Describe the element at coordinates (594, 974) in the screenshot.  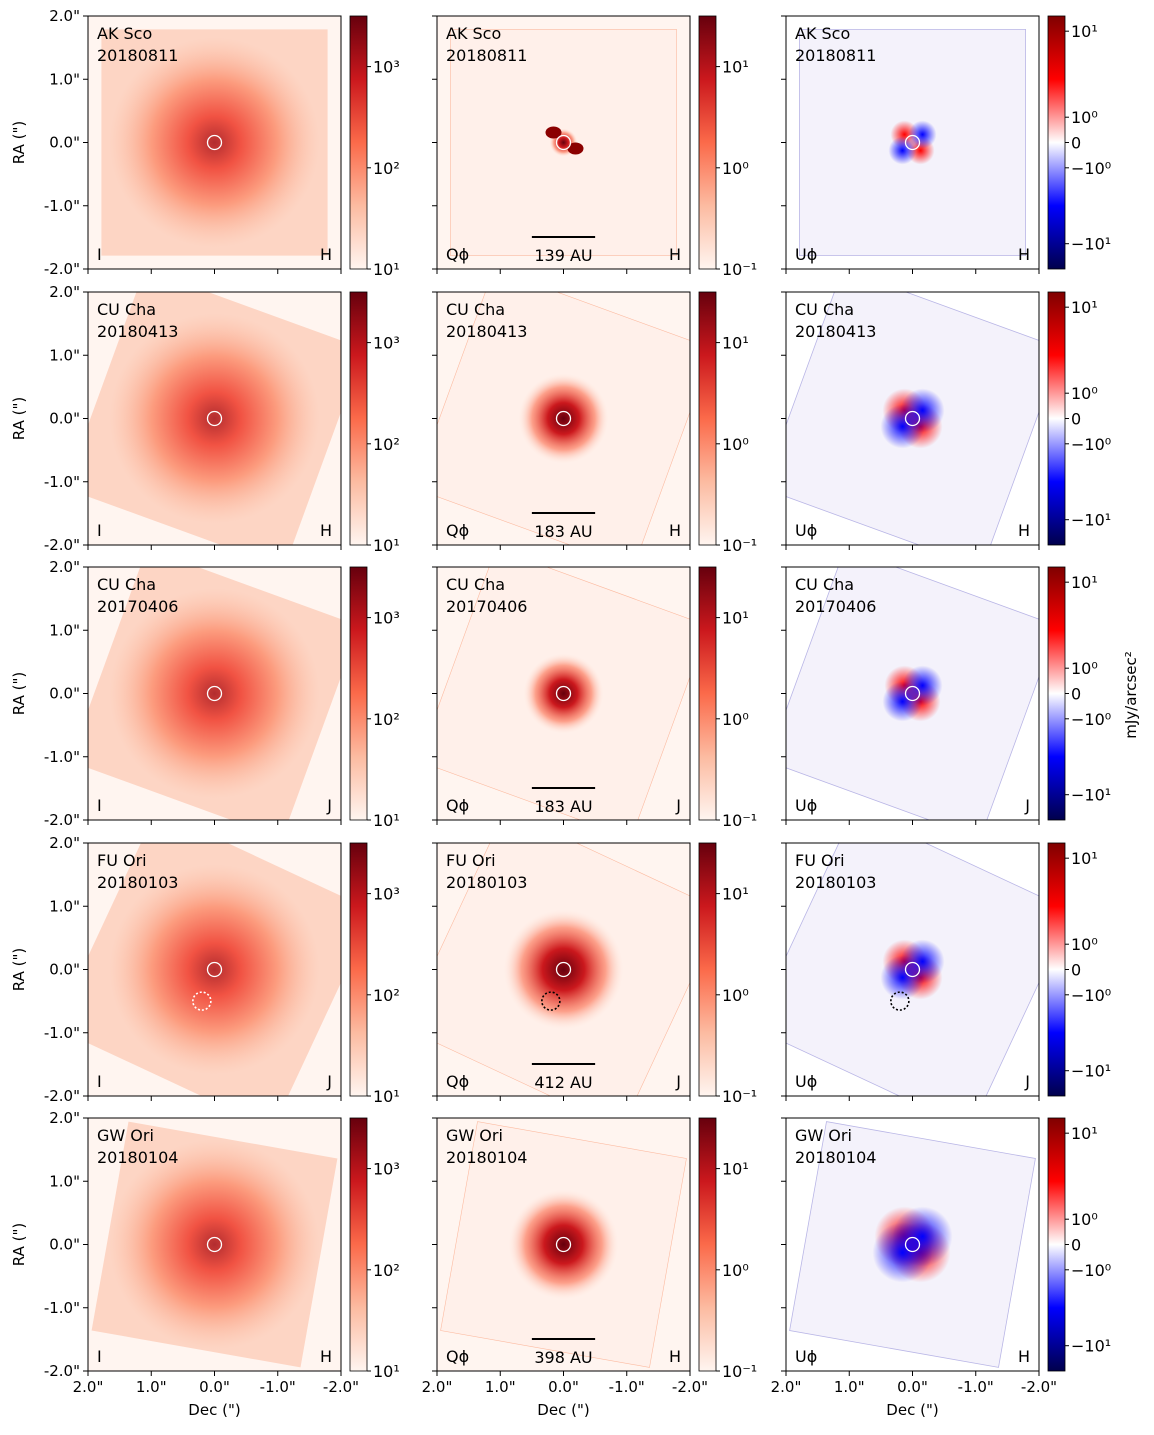
I see `panel-3-1: FU Ori 20180103 Qϕ J 412 AU 10⁻¹ 10⁰ 10¹` at that location.